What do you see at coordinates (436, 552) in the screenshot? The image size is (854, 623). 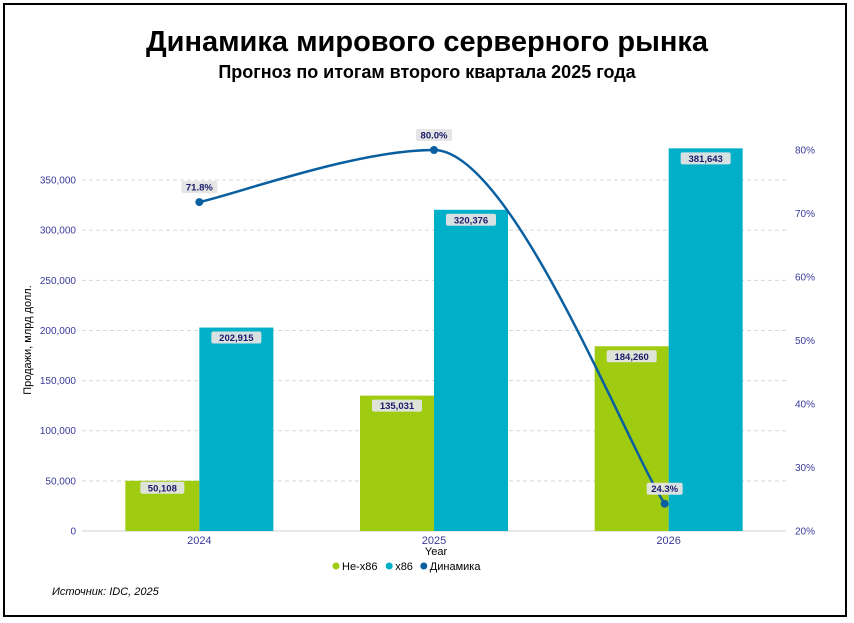 I see `x-axis-title: Year` at bounding box center [436, 552].